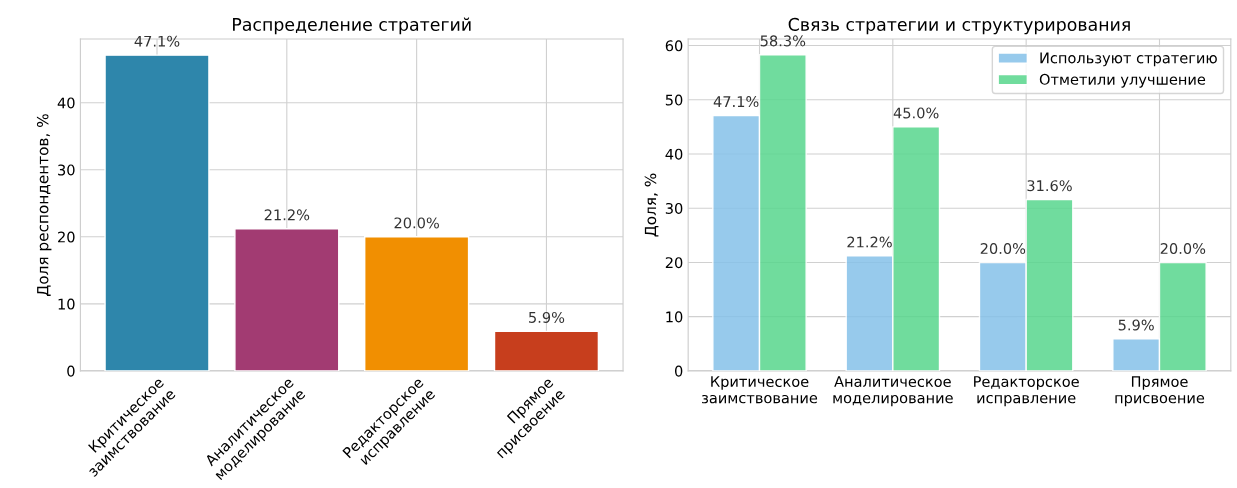  What do you see at coordinates (783, 41) in the screenshot?
I see `data-label: 58.3%` at bounding box center [783, 41].